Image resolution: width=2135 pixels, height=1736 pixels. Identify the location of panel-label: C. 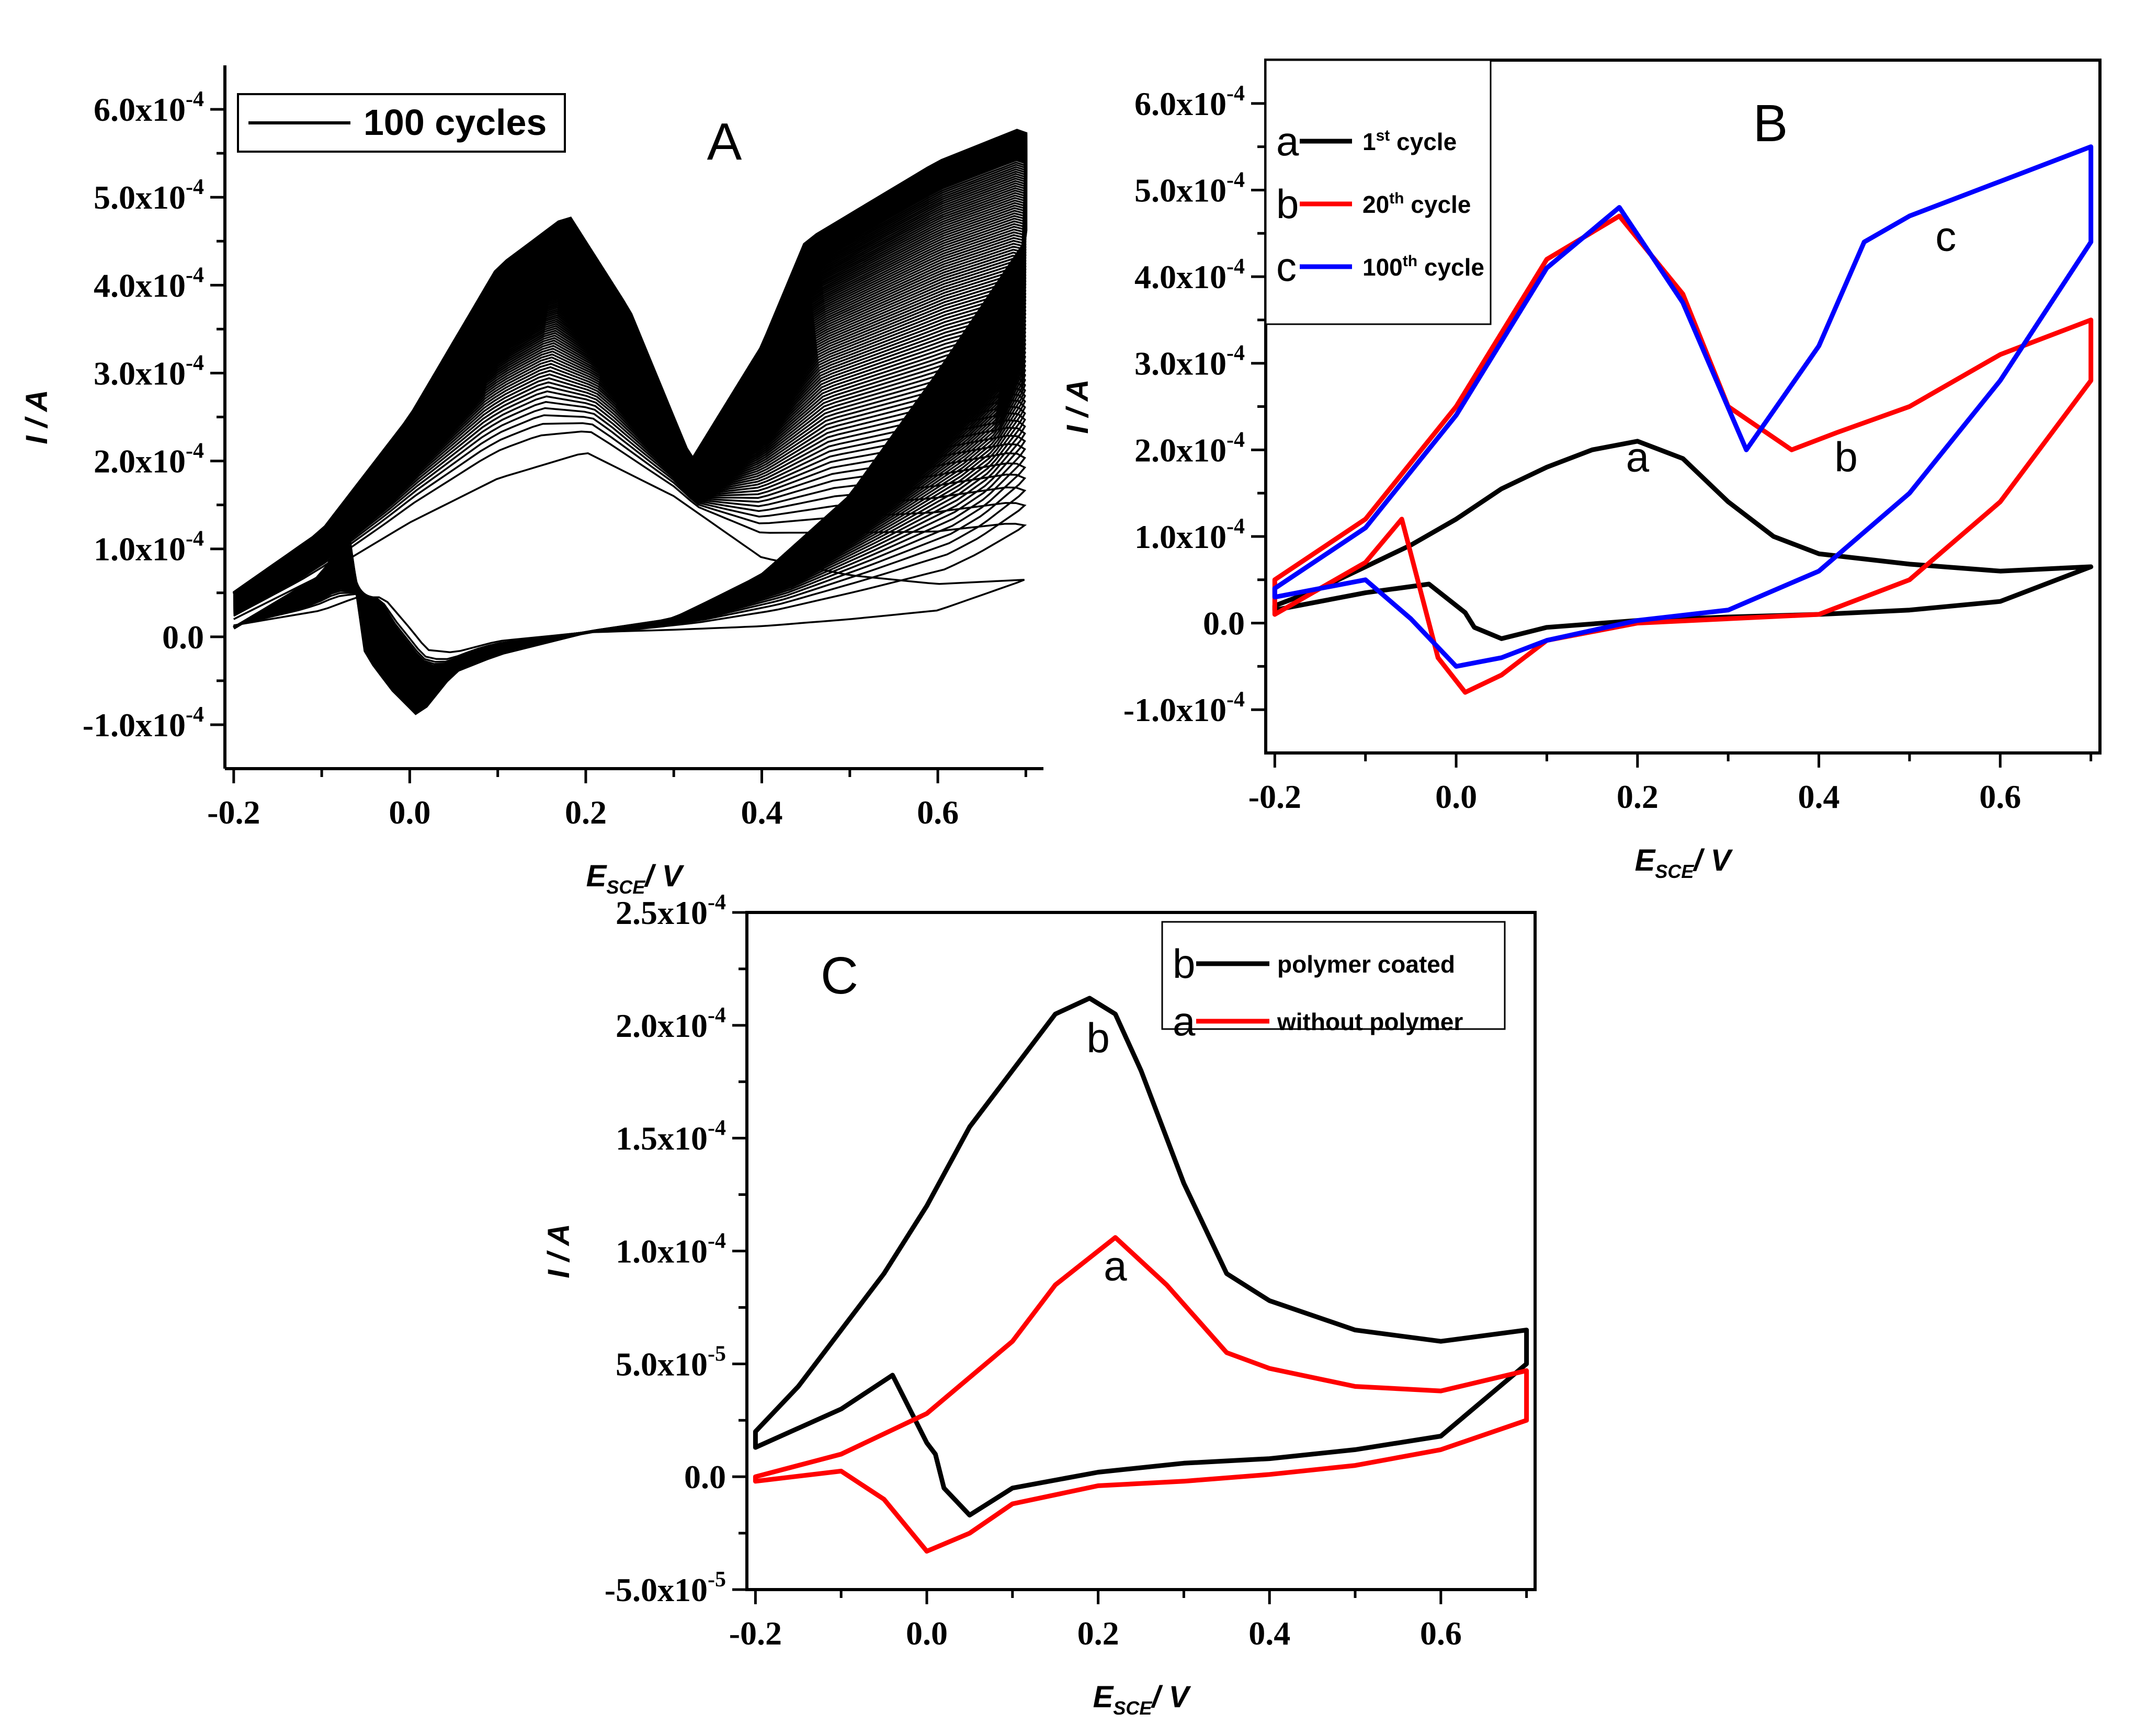
(840, 976).